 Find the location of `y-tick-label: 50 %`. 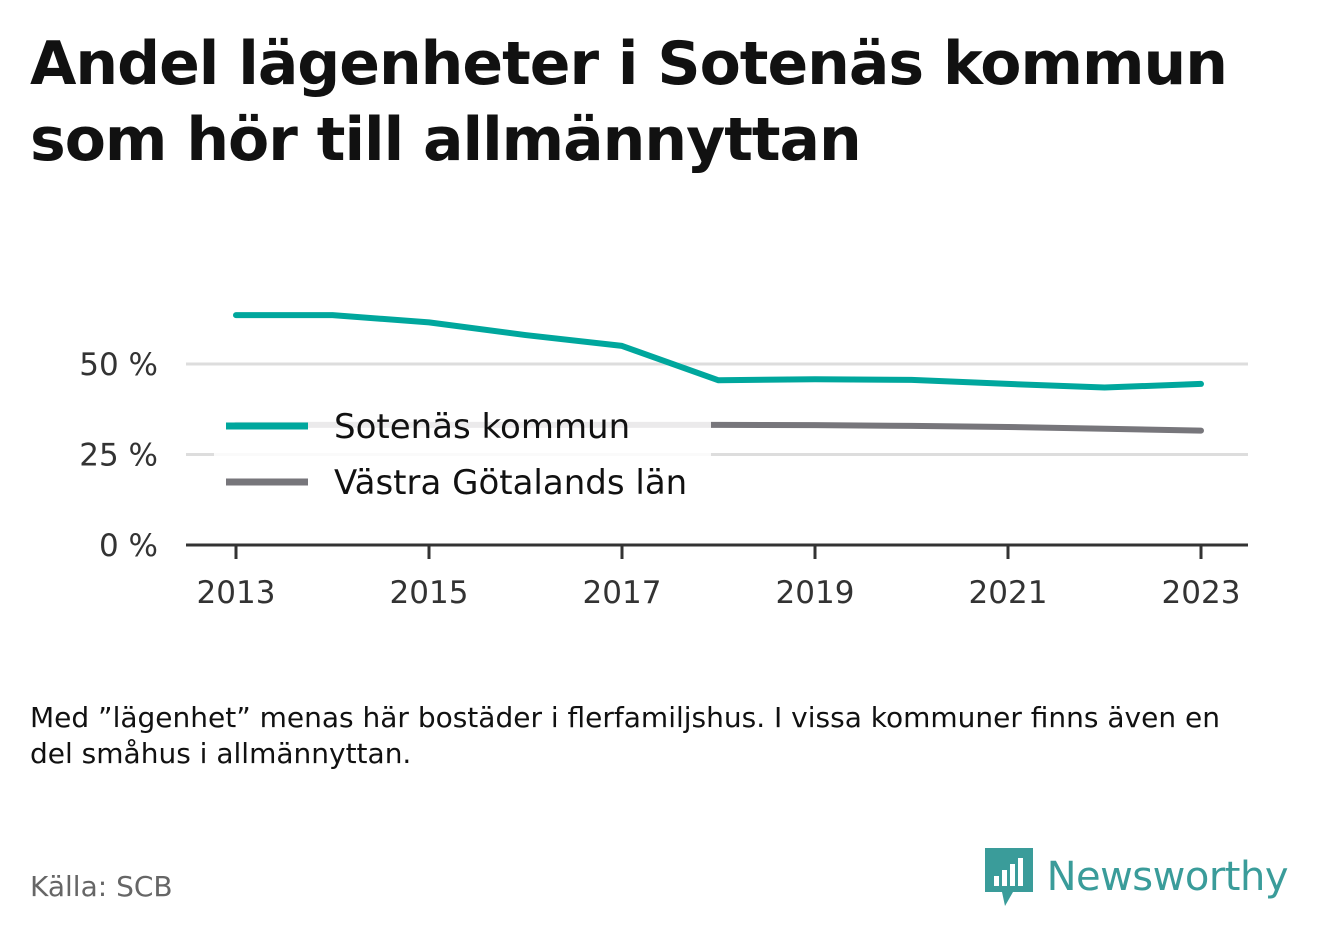

y-tick-label: 50 % is located at coordinates (118, 365).